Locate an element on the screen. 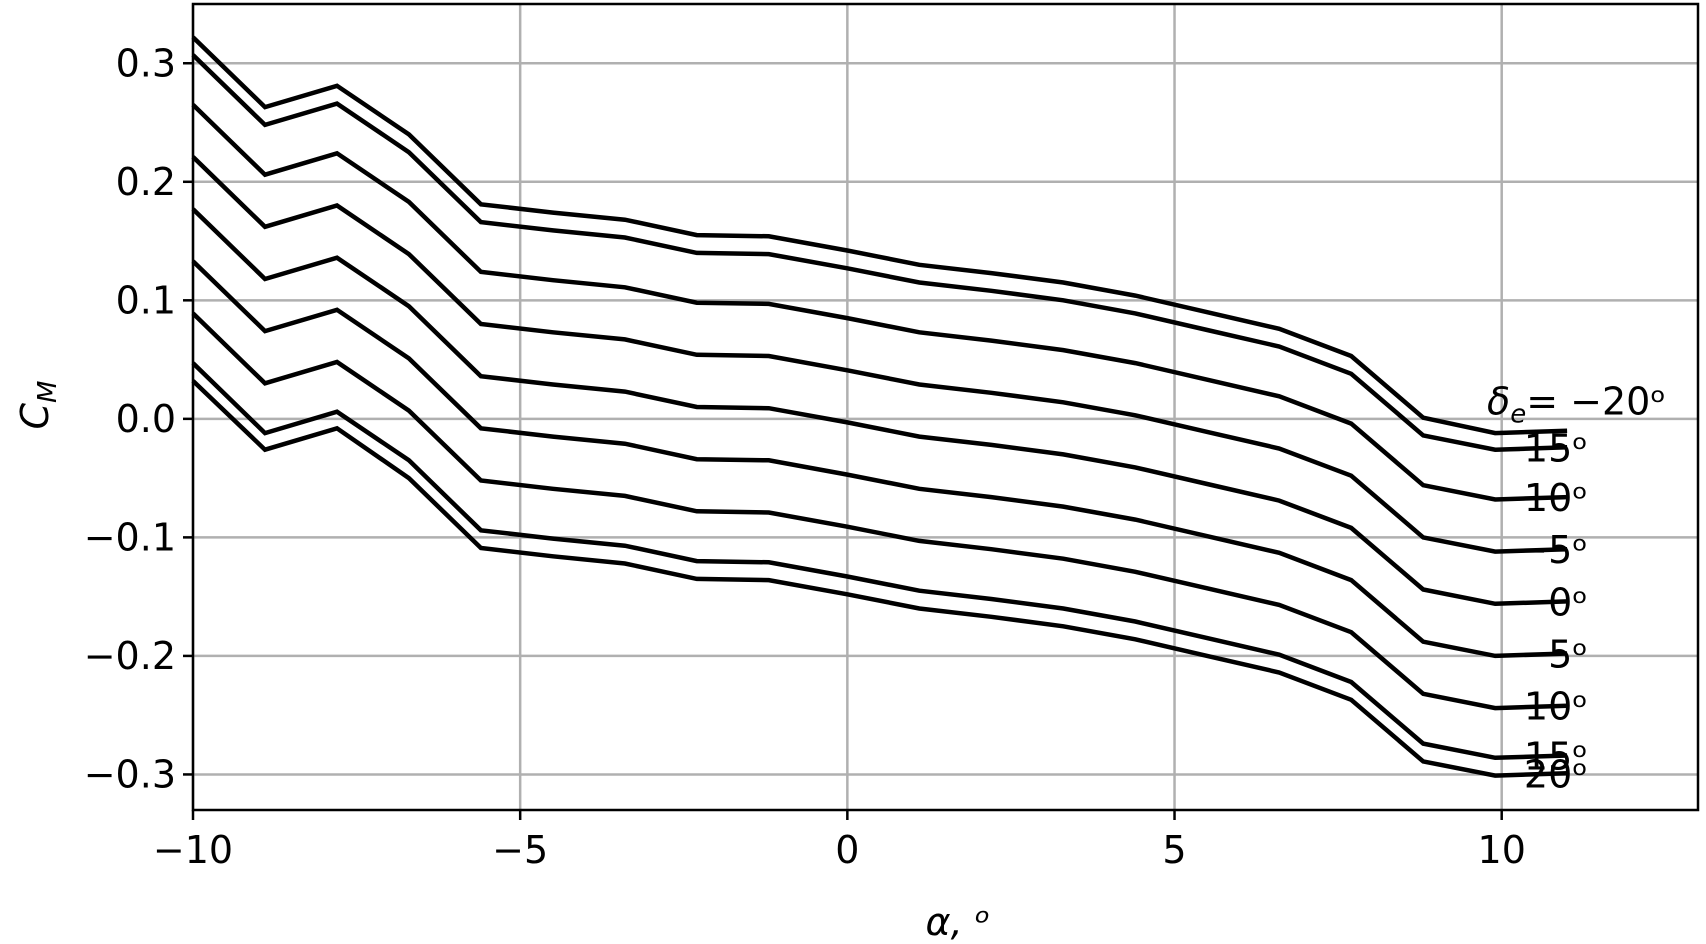 The height and width of the screenshot is (944, 1706). series-label: δe= −20ᵒ is located at coordinates (1576, 405).